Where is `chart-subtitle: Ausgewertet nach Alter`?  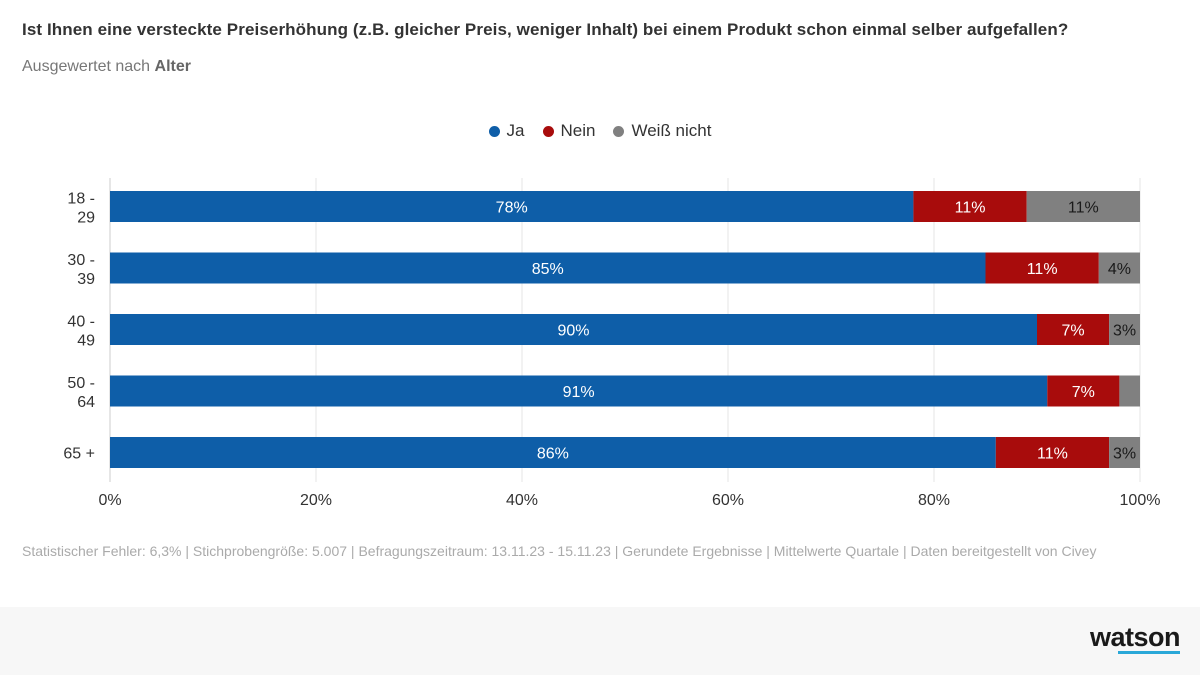 chart-subtitle: Ausgewertet nach Alter is located at coordinates (106, 67).